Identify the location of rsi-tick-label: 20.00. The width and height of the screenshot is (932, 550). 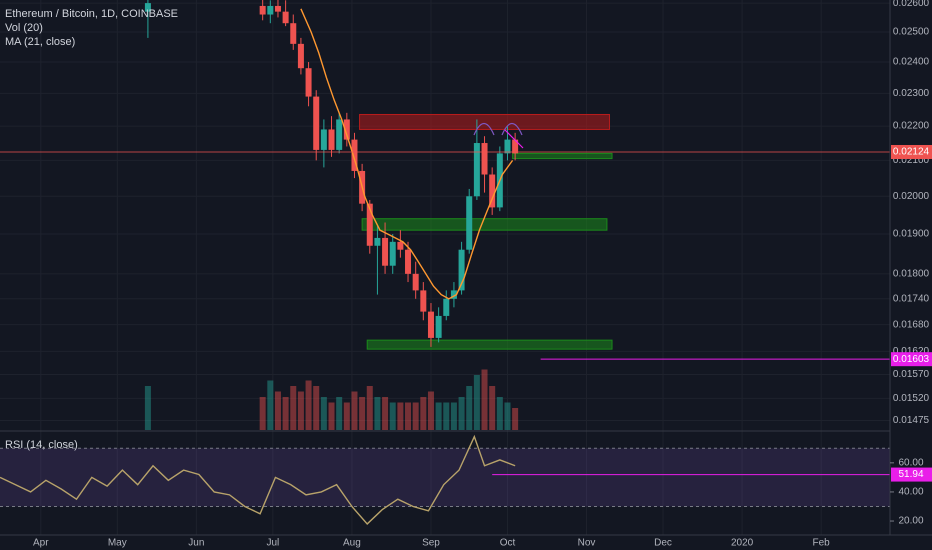
(910, 521).